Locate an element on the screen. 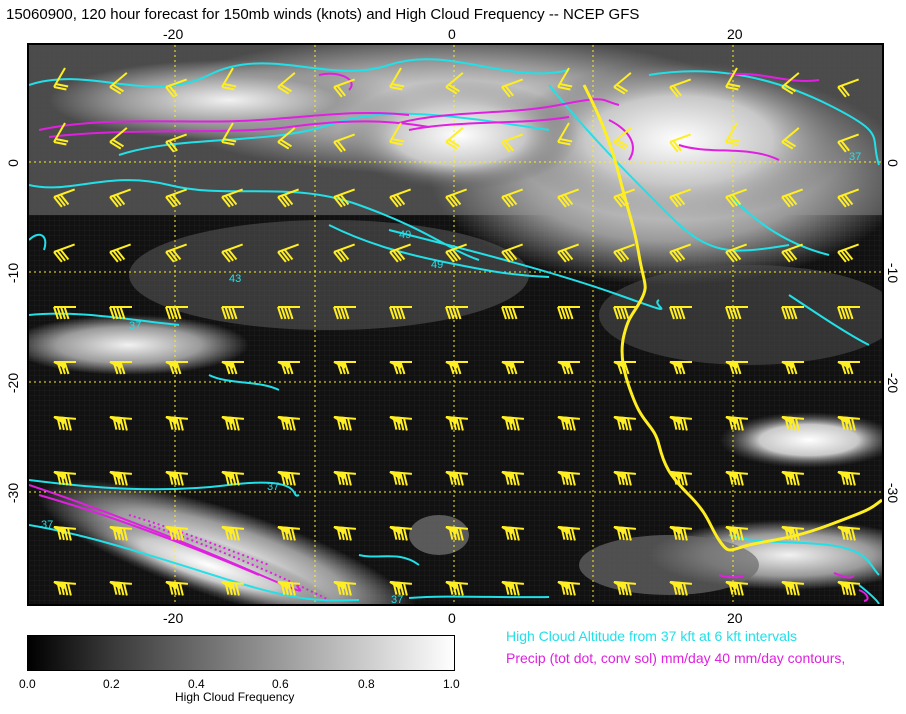 The width and height of the screenshot is (906, 714). colorbar-tick: 0.8 is located at coordinates (366, 684).